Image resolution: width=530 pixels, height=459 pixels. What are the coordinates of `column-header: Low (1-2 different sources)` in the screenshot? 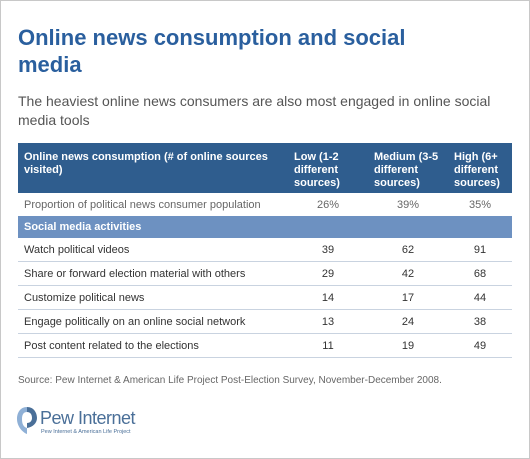 It's located at (328, 168).